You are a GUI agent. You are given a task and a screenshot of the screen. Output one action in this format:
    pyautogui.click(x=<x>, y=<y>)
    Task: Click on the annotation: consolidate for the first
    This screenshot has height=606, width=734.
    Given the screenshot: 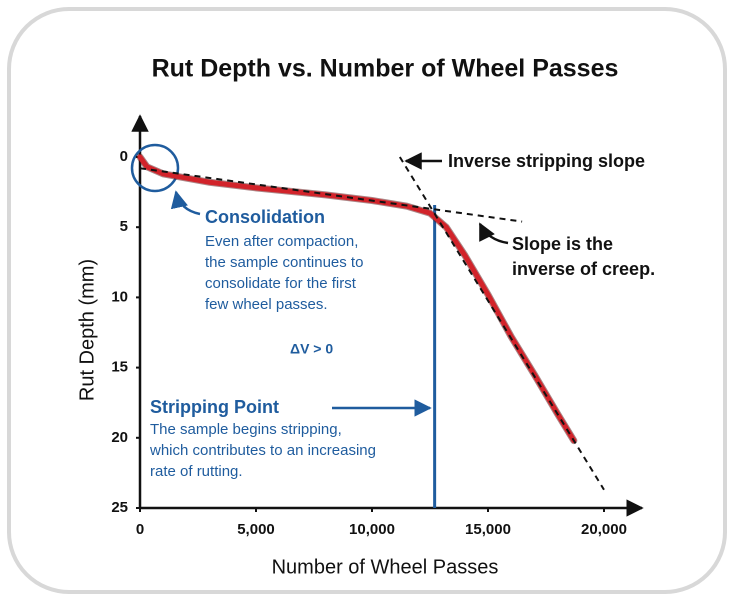 What is the action you would take?
    pyautogui.click(x=281, y=283)
    